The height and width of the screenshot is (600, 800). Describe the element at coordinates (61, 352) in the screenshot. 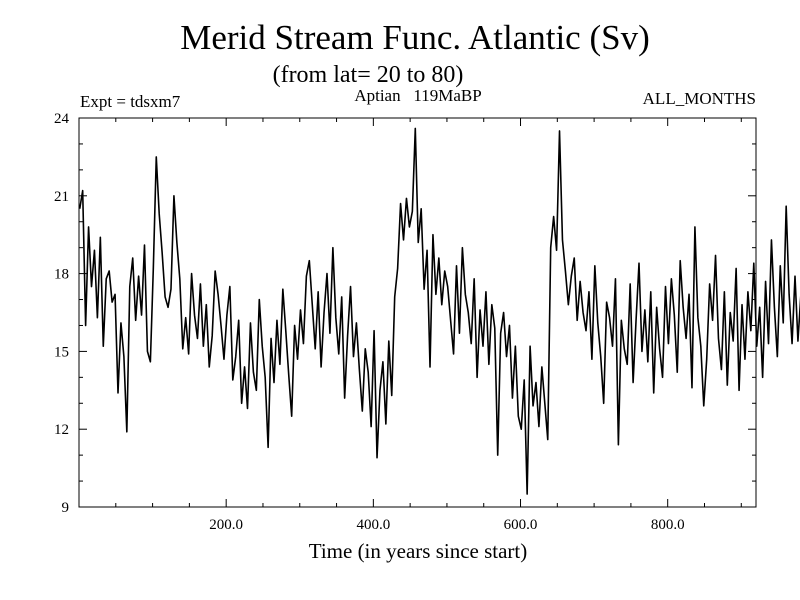

I see `y-tick-label: 15` at that location.